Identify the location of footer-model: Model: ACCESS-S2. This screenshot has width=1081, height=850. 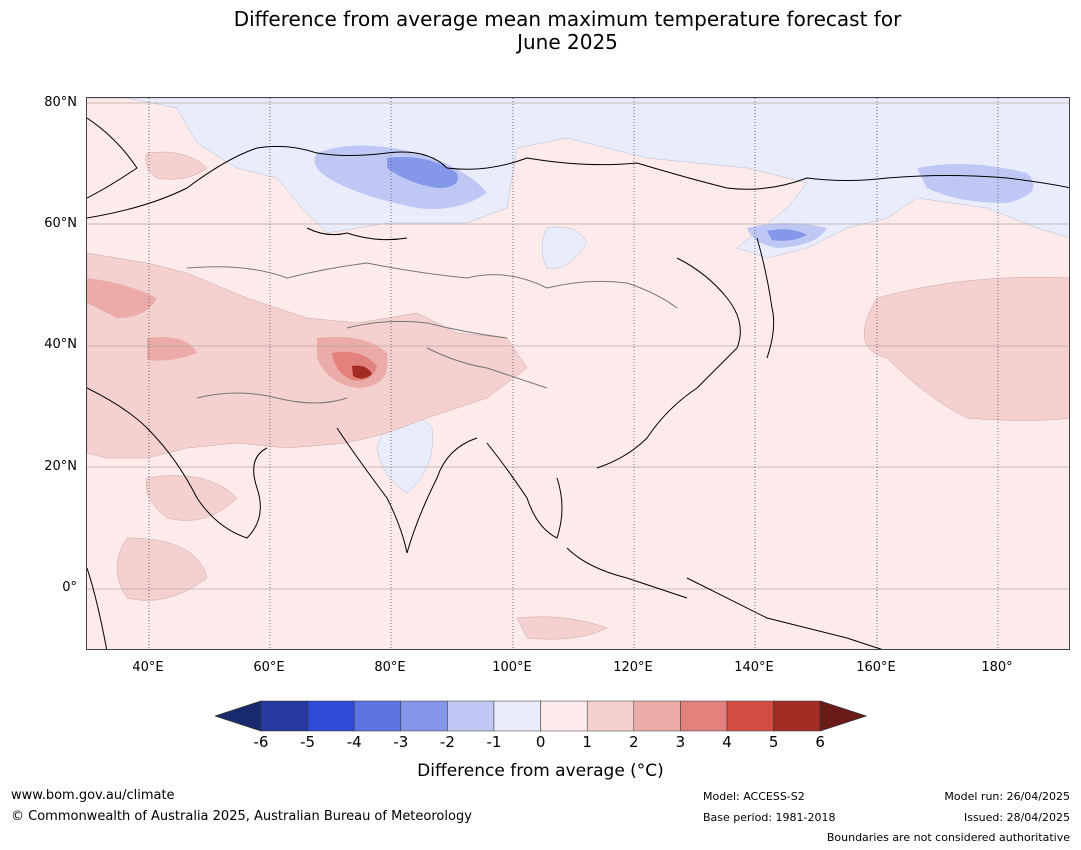
(754, 796).